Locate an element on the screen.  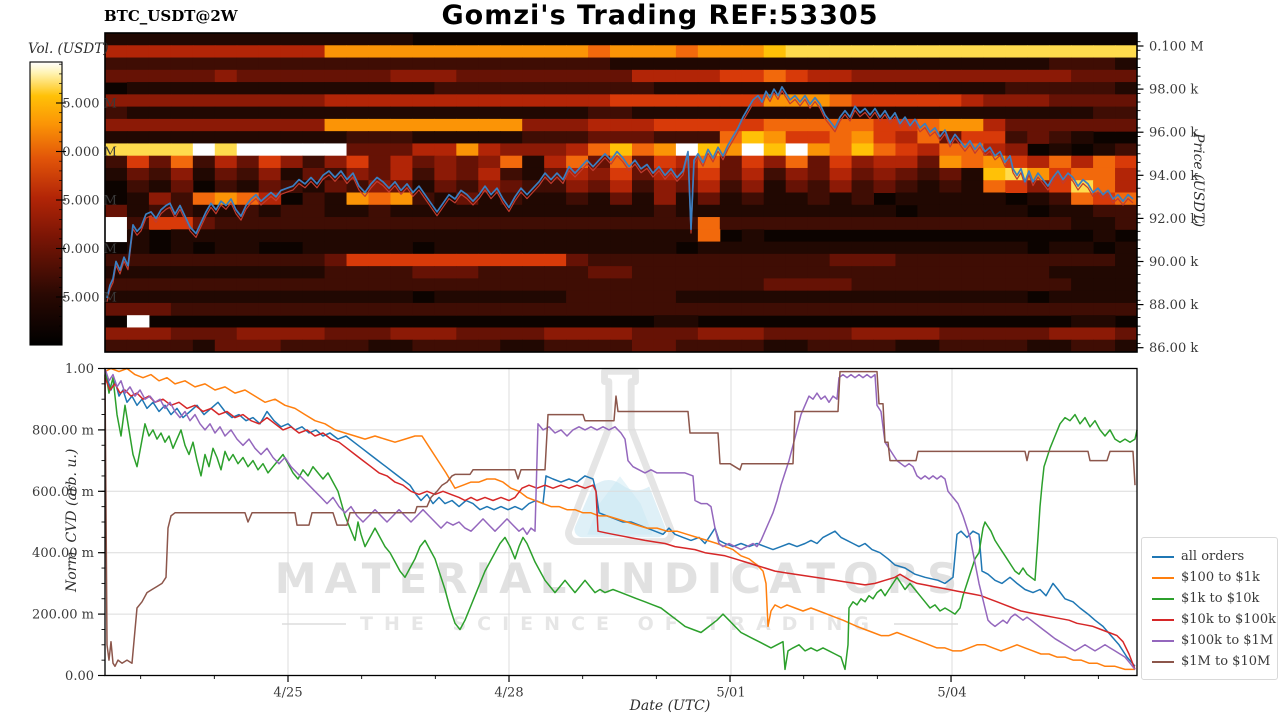
colorbar-tick-label: 30.000 M is located at coordinates (85, 249).